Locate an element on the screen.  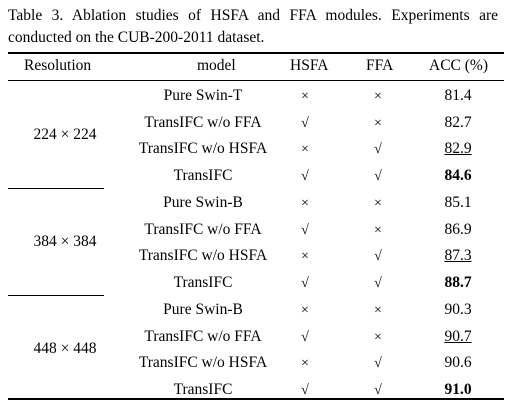
acc-cell: 86.9 is located at coordinates (458, 229).